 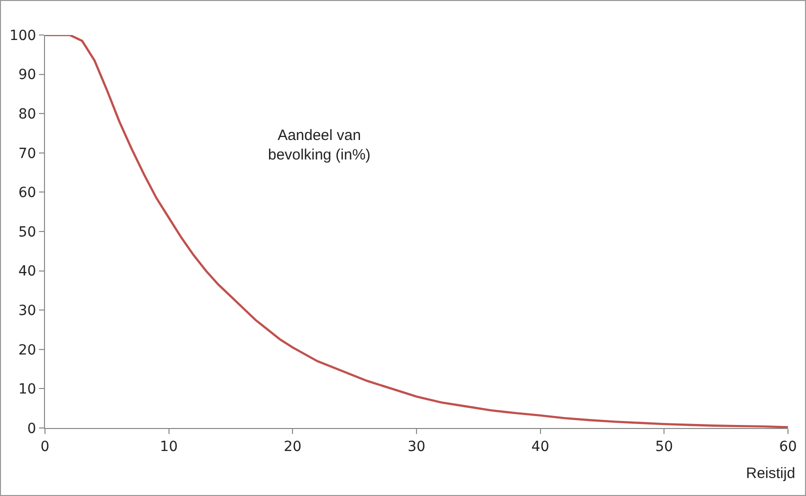 What do you see at coordinates (771, 473) in the screenshot?
I see `x-axis-title: Reistijd` at bounding box center [771, 473].